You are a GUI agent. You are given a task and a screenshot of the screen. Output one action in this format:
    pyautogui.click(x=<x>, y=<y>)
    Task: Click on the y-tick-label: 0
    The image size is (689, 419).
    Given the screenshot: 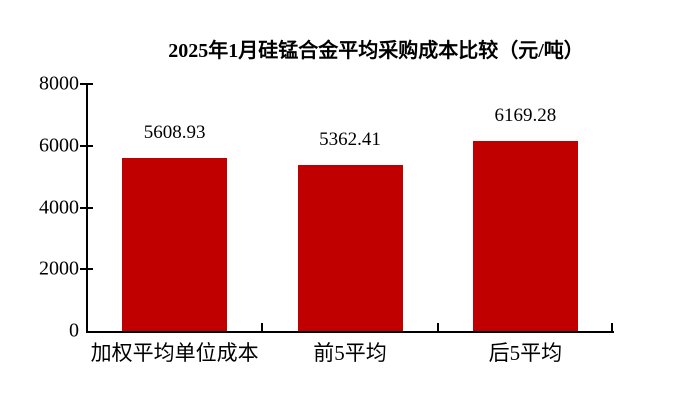 What is the action you would take?
    pyautogui.click(x=74, y=330)
    